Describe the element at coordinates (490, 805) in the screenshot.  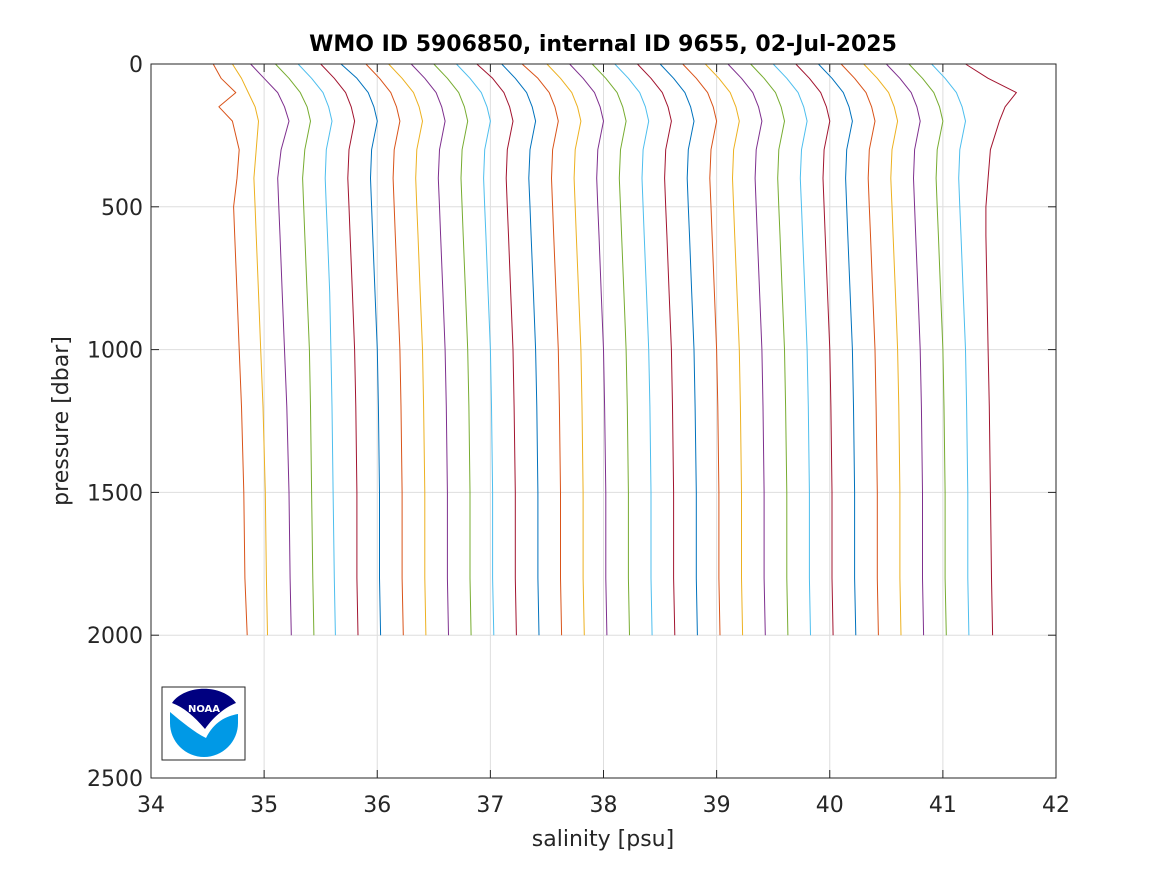
I see `x-tick-label: 37` at that location.